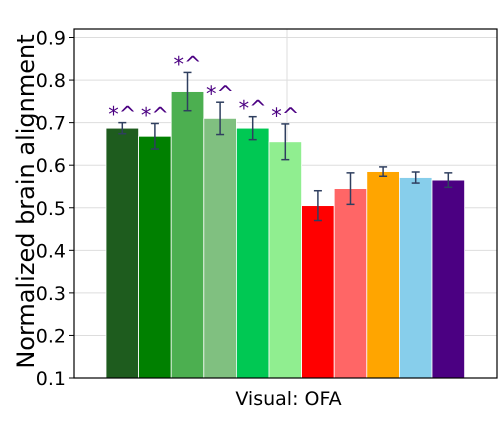  I want to click on significance-annotations: *^ *^*^*^*^ *^, so click(203, 89).